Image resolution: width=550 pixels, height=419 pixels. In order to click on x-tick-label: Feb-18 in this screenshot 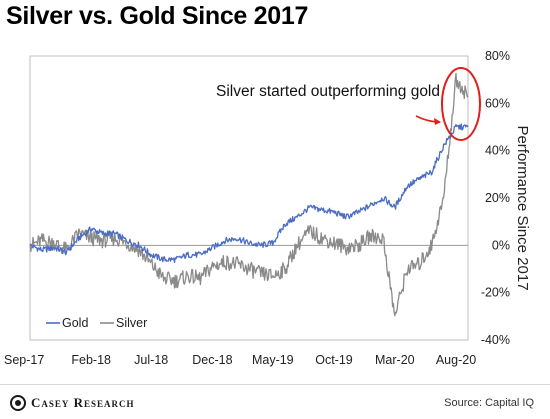, I will do `click(91, 360)`.